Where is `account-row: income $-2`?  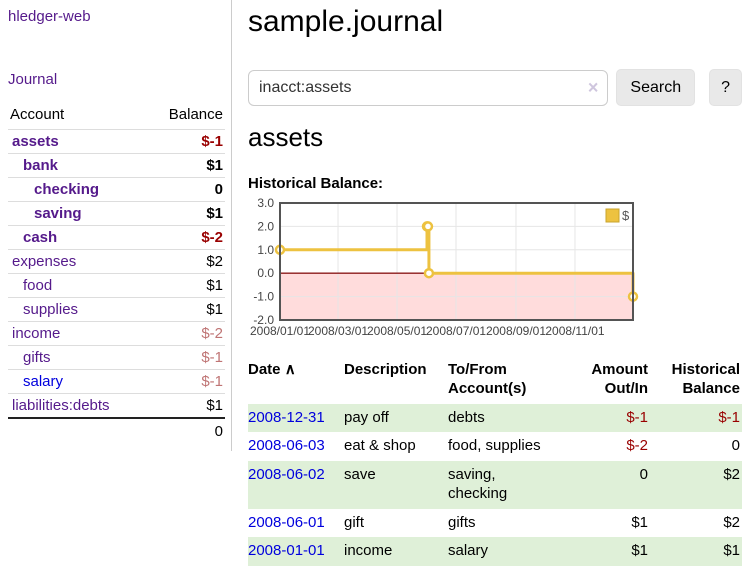 account-row: income $-2 is located at coordinates (116, 333).